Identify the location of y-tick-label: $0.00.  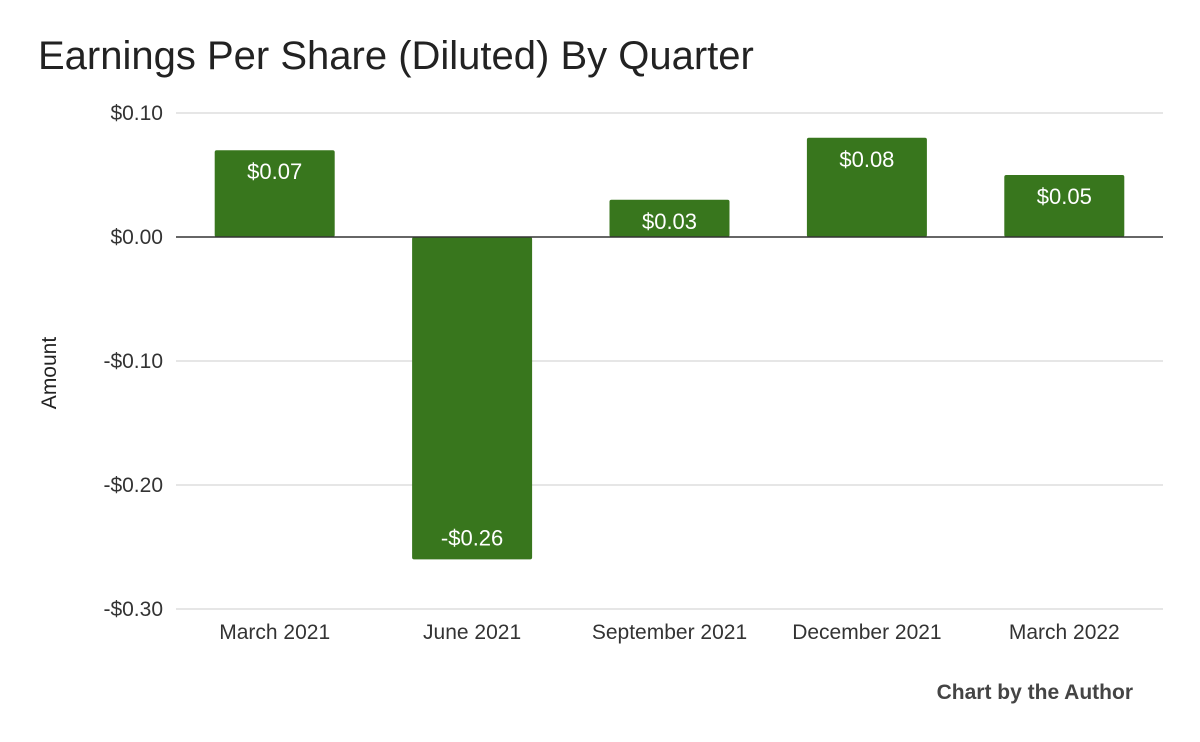
(136, 237).